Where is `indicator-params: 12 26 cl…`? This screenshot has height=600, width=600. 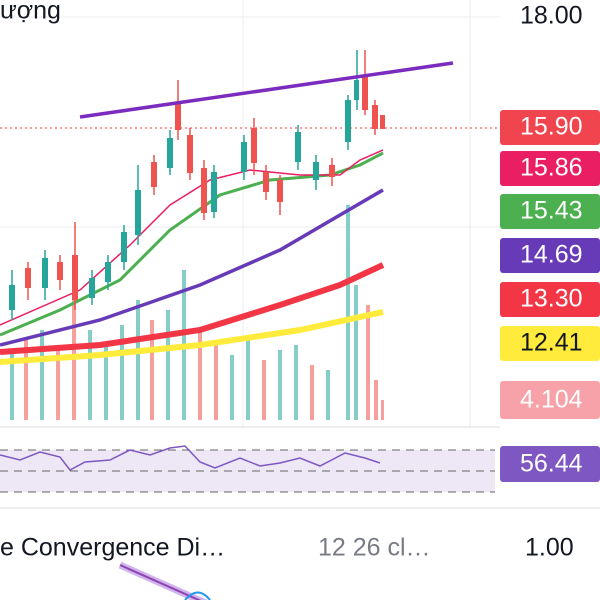
indicator-params: 12 26 cl… is located at coordinates (374, 548).